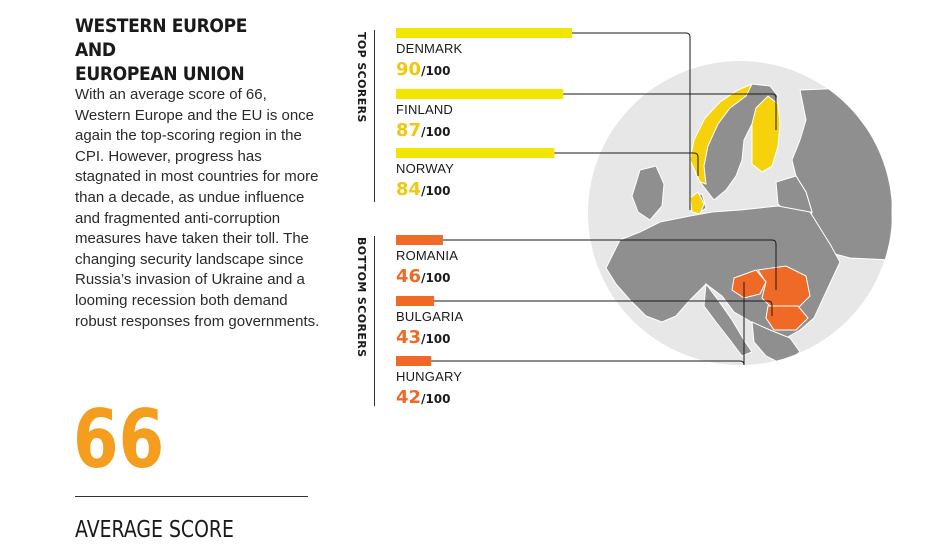  I want to click on bars-layer, so click(484, 197).